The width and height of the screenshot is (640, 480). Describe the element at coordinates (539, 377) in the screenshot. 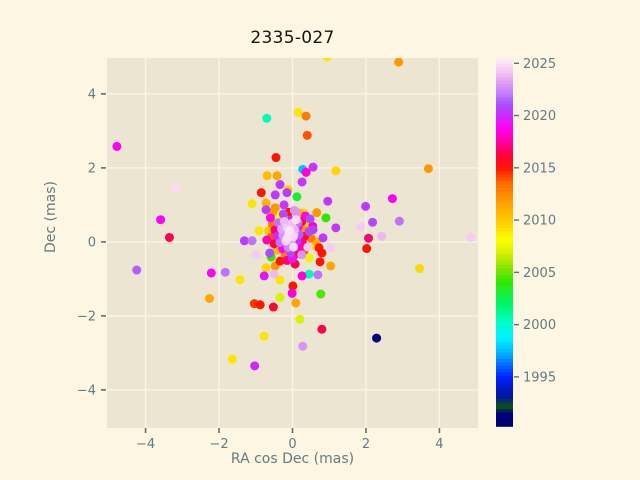

I see `colorbar-tick-label: 1995` at that location.